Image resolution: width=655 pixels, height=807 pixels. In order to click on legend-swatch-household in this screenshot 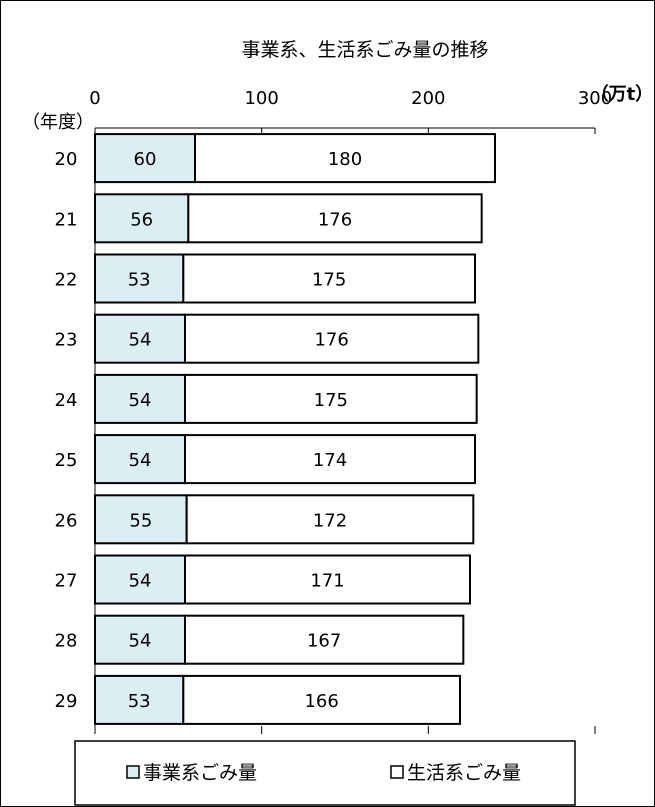, I will do `click(397, 772)`.